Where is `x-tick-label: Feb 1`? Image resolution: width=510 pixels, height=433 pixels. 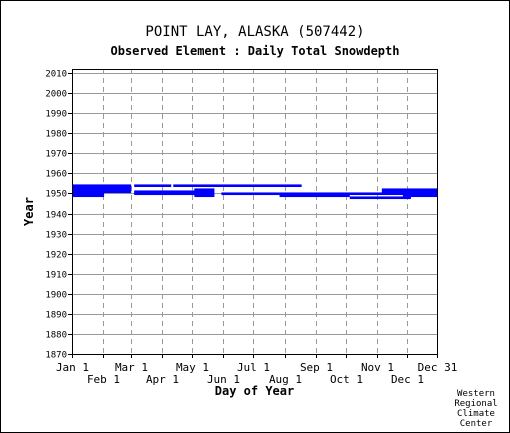
x-tick-label: Feb 1 is located at coordinates (103, 379).